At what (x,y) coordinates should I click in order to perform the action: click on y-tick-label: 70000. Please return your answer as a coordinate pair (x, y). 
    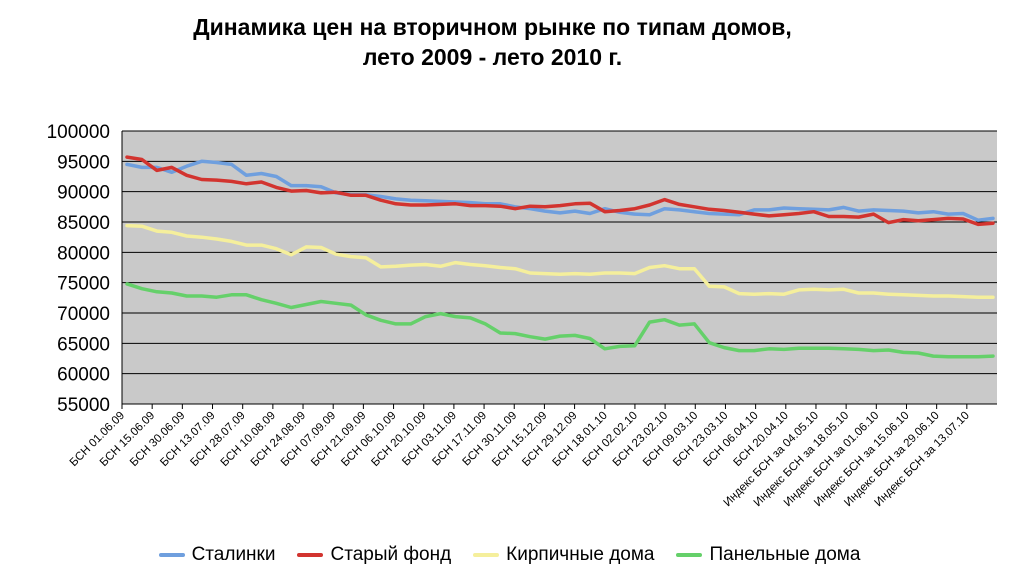
    Looking at the image, I should click on (83, 314).